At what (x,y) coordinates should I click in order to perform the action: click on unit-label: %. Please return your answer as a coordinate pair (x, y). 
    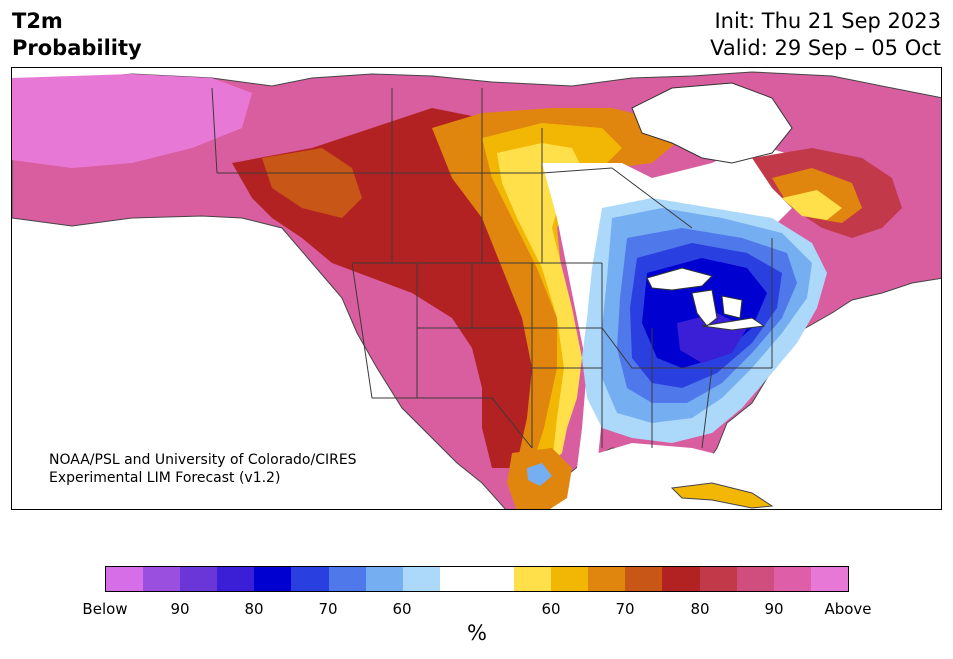
    Looking at the image, I should click on (477, 633).